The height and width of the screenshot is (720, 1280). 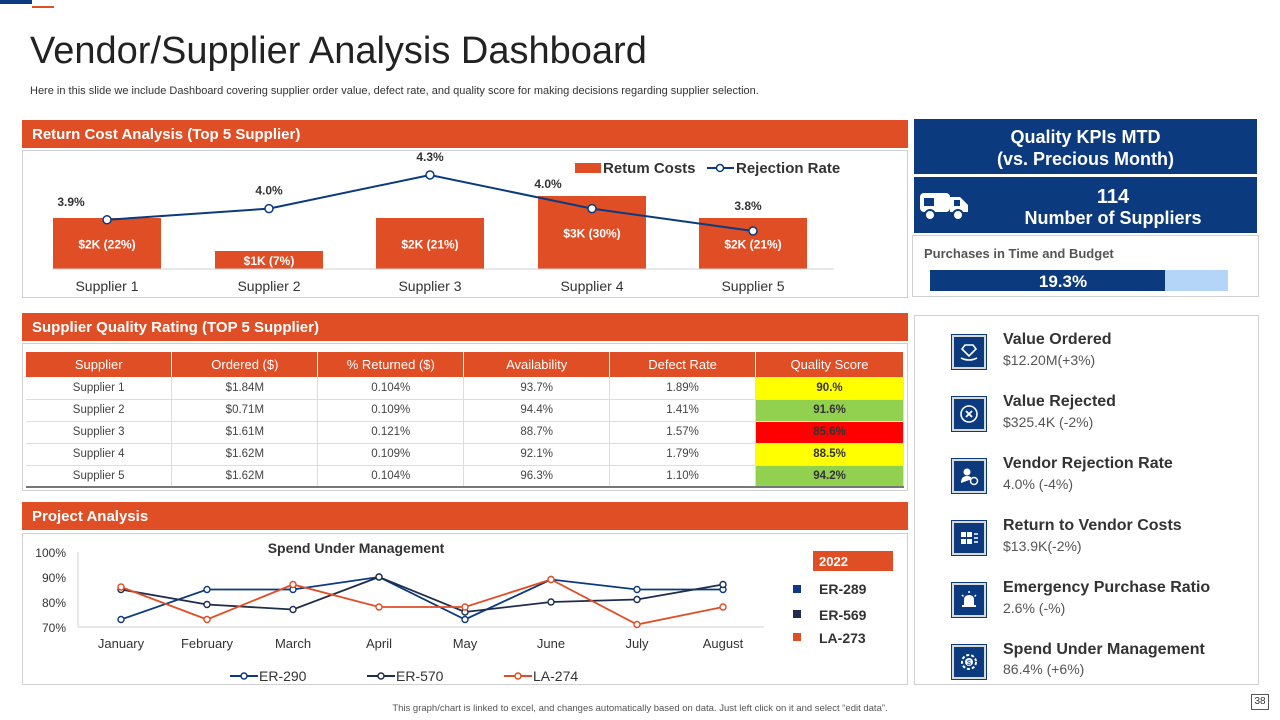 What do you see at coordinates (379, 643) in the screenshot?
I see `x-tick-label: April` at bounding box center [379, 643].